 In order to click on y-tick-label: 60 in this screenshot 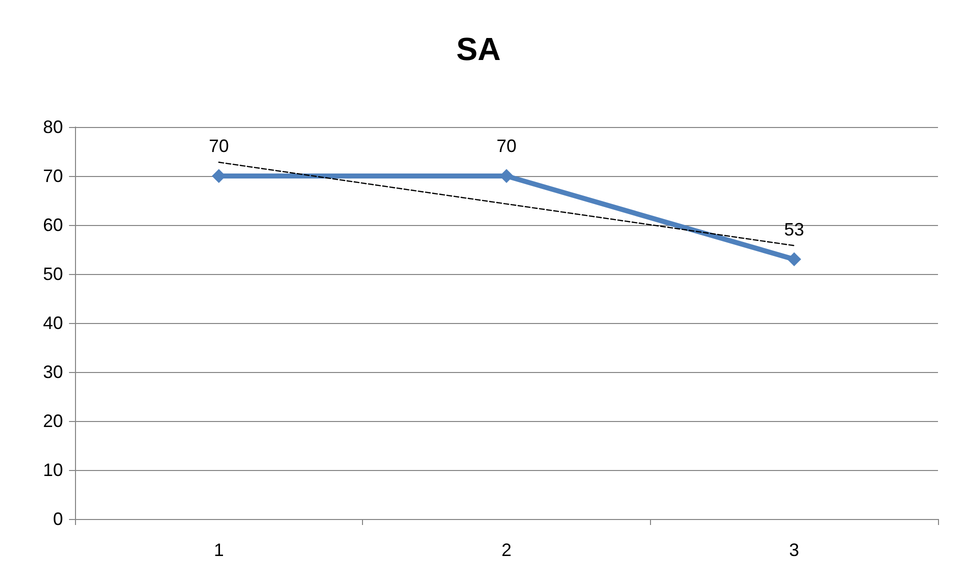, I will do `click(52, 225)`.